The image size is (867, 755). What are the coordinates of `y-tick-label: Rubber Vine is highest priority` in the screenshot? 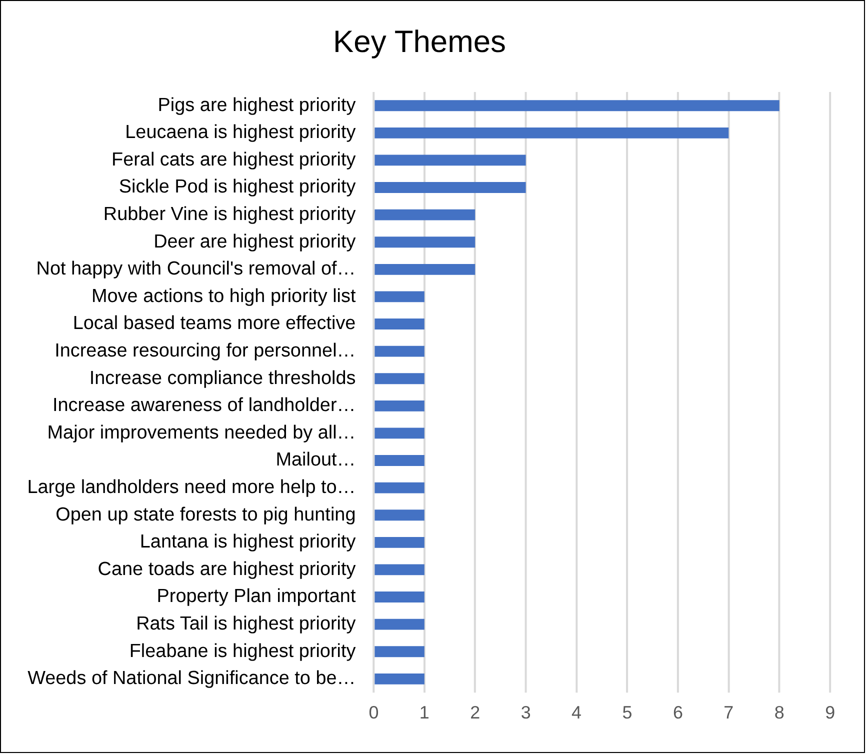 It's located at (229, 215).